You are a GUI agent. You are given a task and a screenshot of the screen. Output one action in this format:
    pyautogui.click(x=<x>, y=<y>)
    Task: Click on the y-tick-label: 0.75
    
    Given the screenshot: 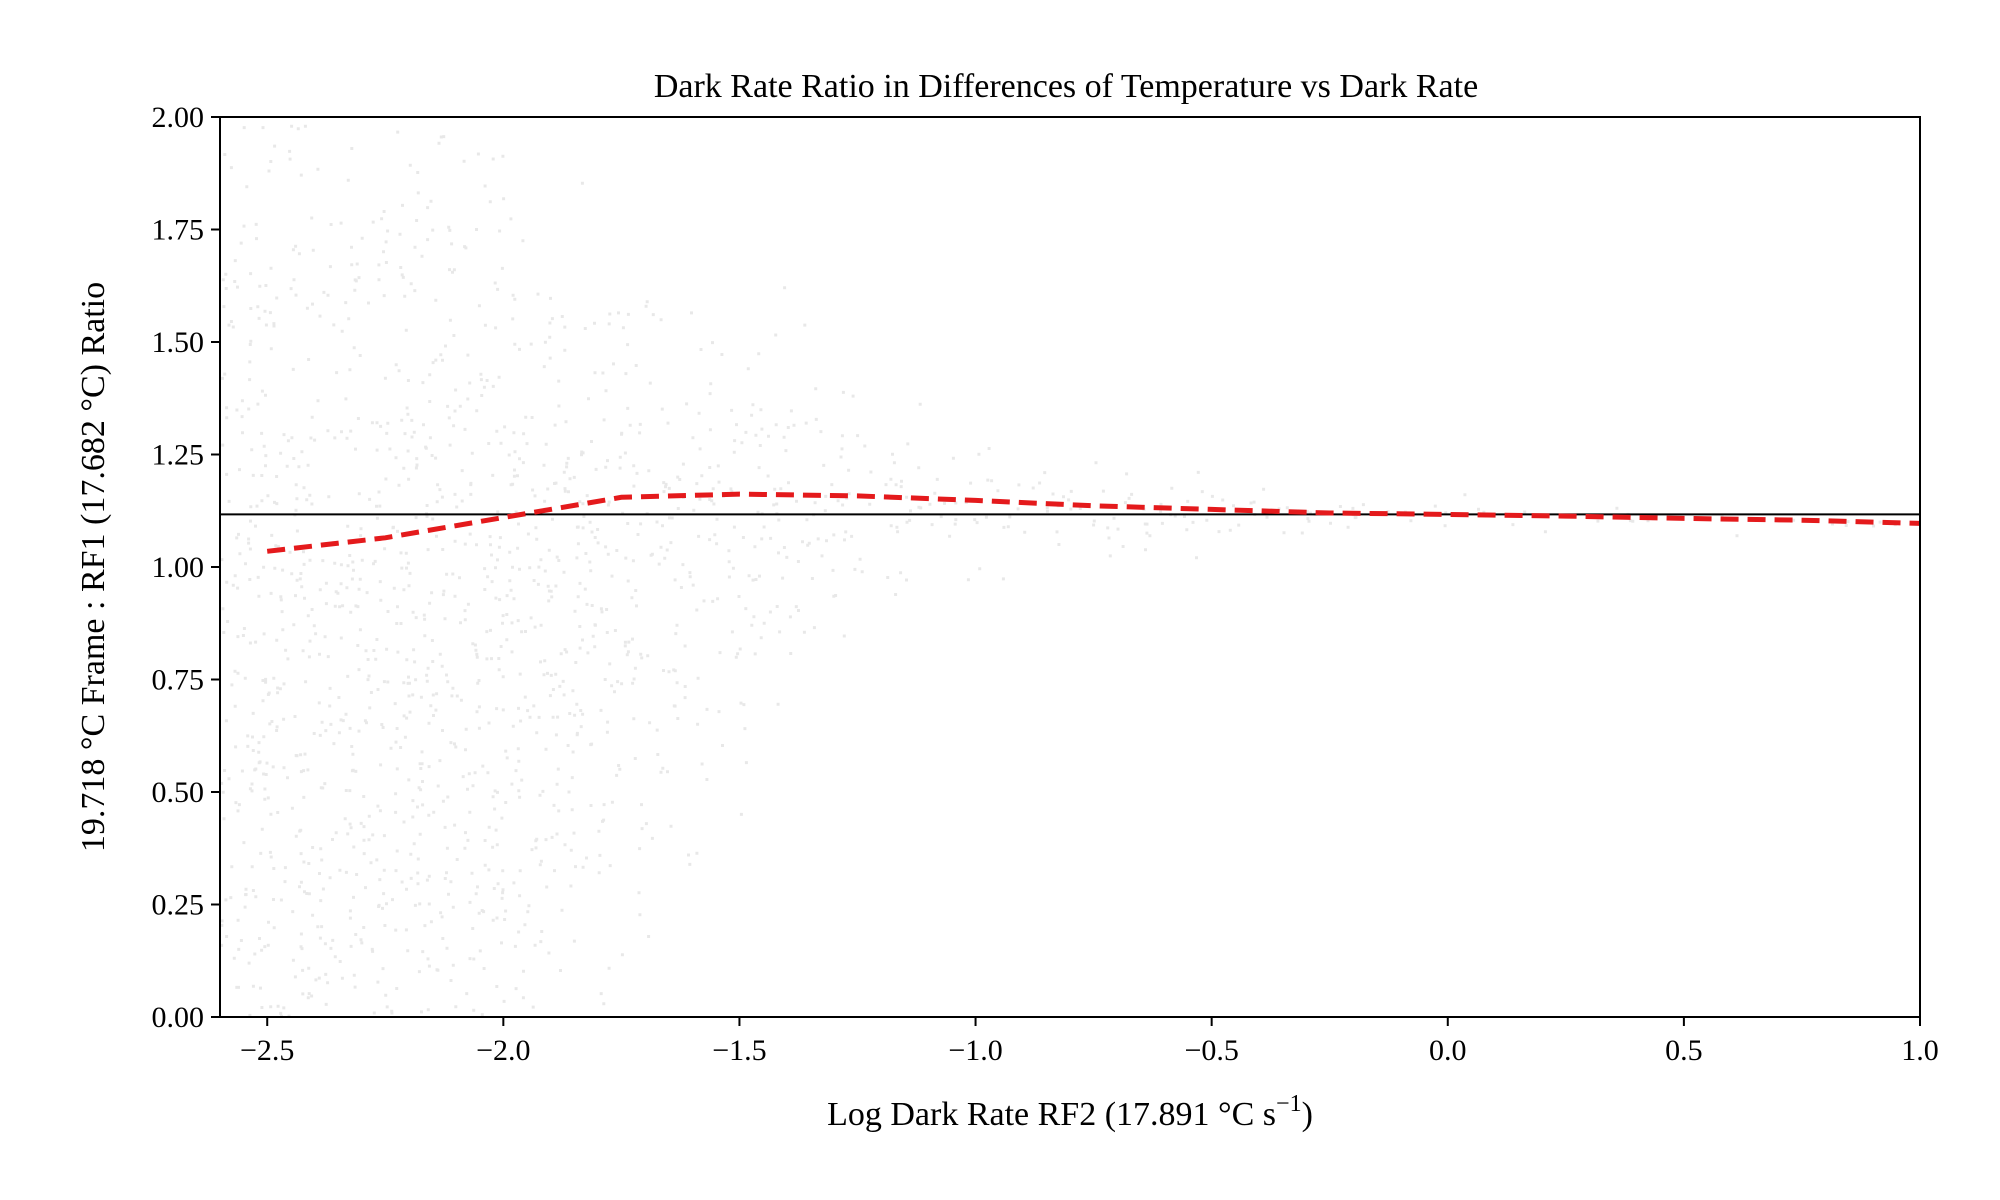 What is the action you would take?
    pyautogui.click(x=178, y=680)
    